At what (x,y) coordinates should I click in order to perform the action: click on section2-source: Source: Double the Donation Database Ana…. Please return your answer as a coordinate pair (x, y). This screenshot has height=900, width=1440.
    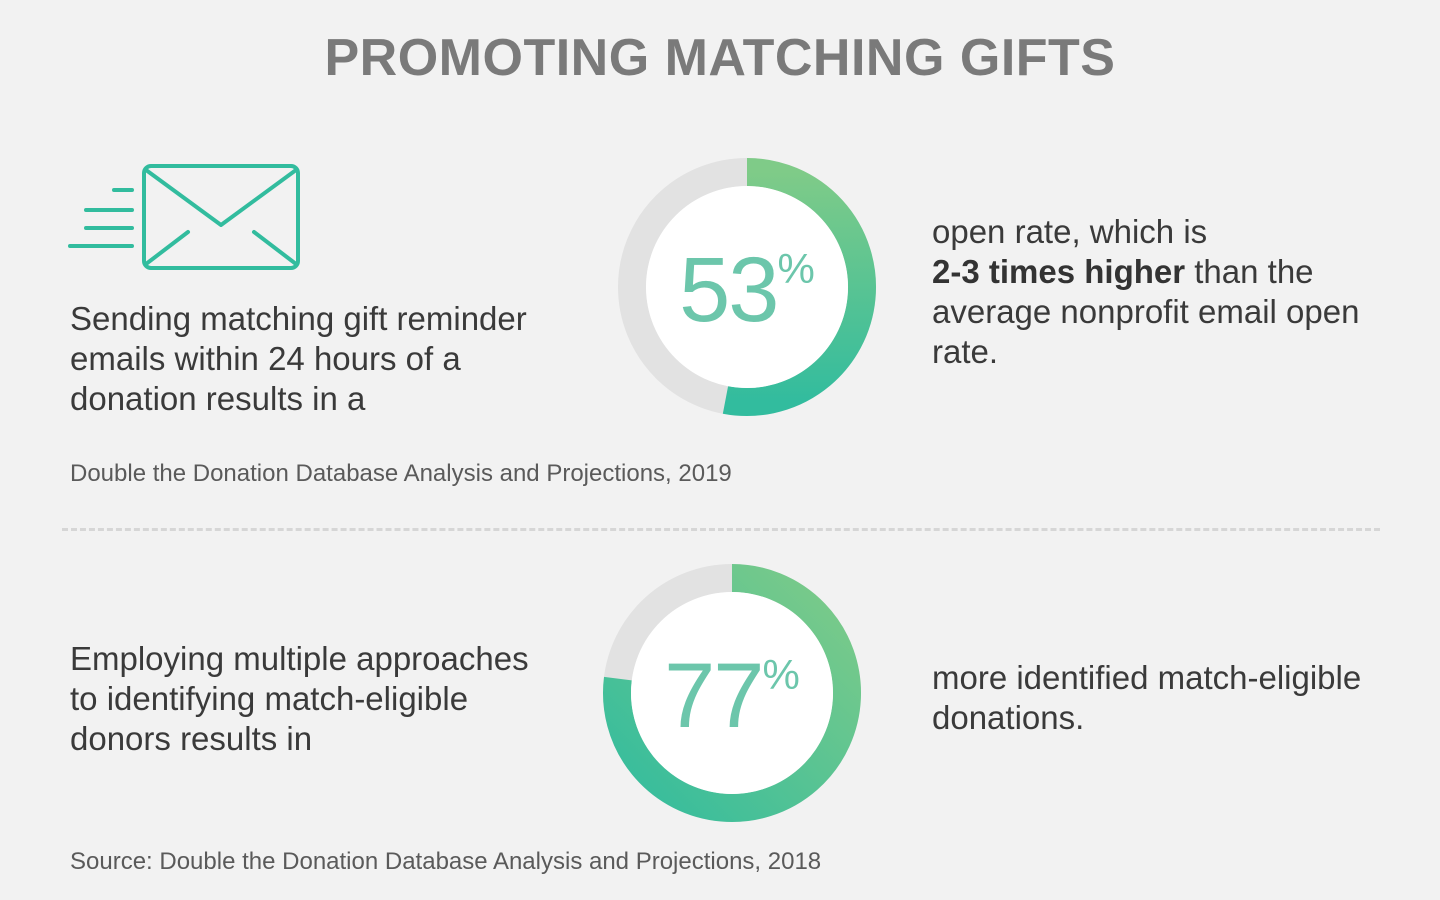
    Looking at the image, I should click on (446, 861).